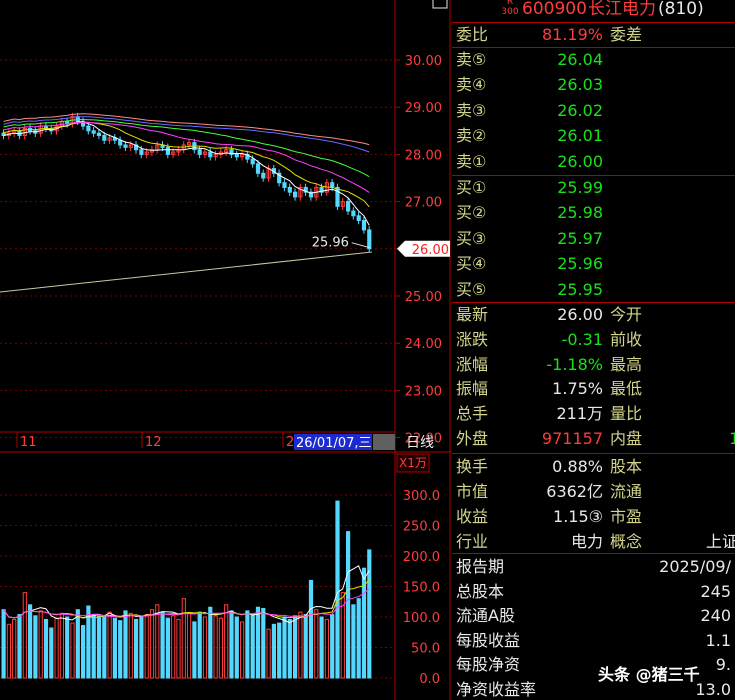 Image resolution: width=735 pixels, height=700 pixels. What do you see at coordinates (593, 10) in the screenshot?
I see `stock-header: R 300 600900 长江电力 (810)` at bounding box center [593, 10].